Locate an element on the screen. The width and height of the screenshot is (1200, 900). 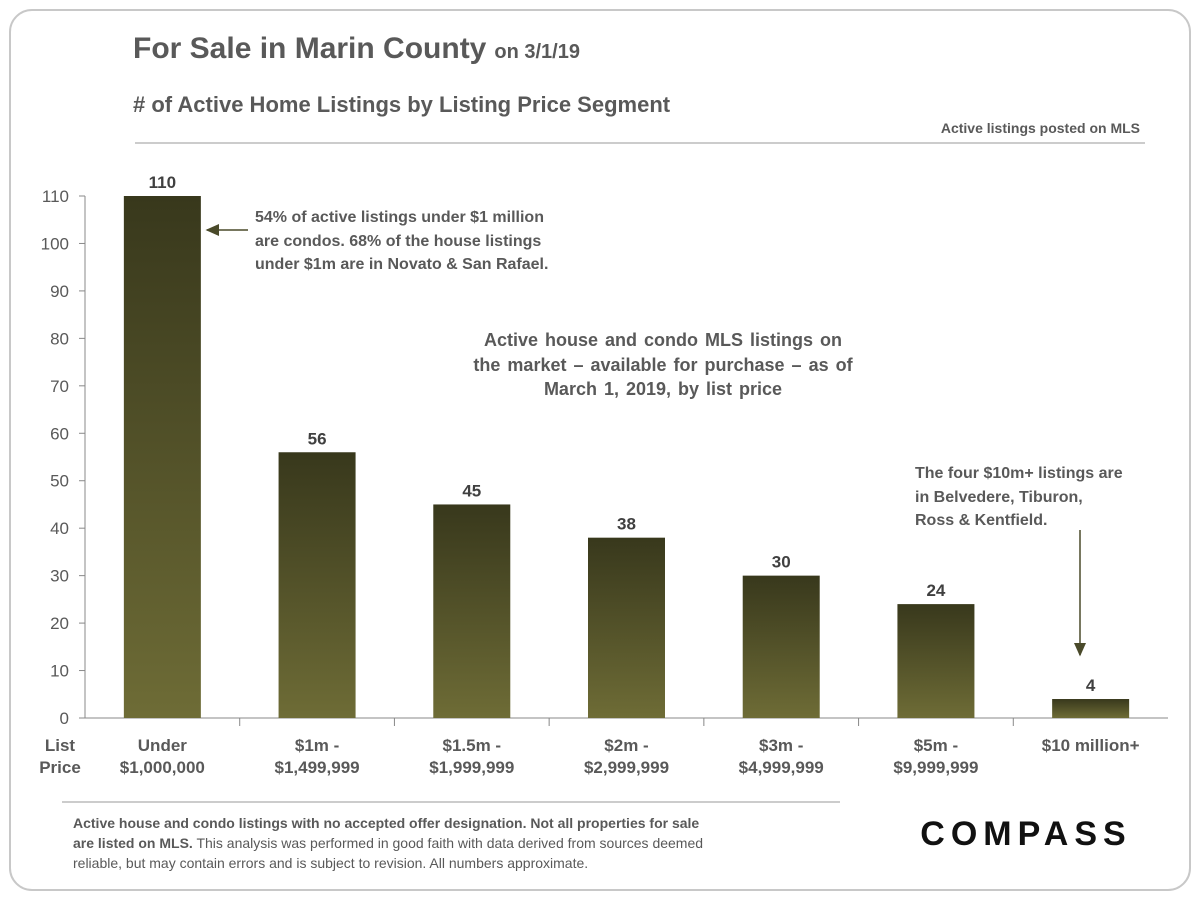
value-label: 24 is located at coordinates (935, 590).